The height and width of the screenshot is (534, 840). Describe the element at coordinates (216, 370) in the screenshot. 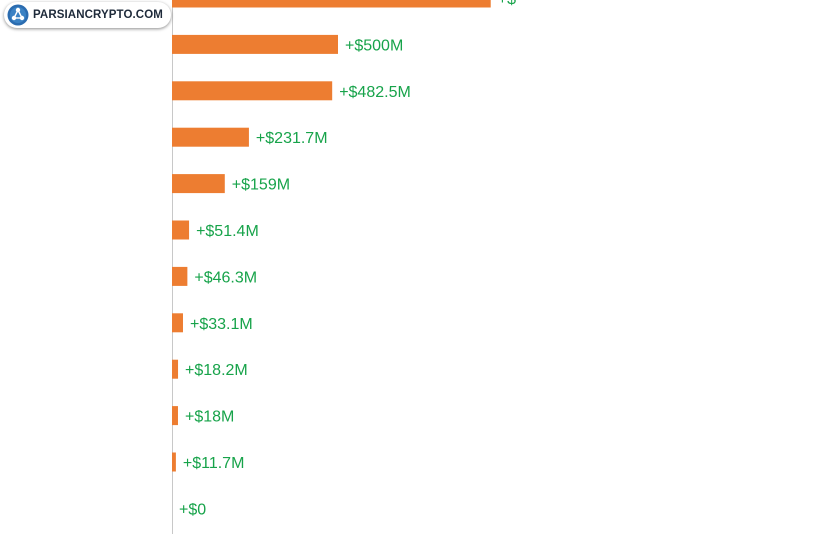

I see `bar-value-label-8: +$18.2M` at that location.